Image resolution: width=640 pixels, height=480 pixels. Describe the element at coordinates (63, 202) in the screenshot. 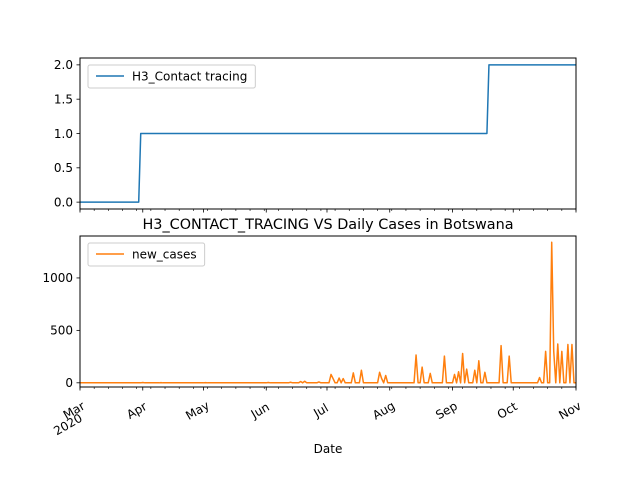

I see `y-tick-label: 0.0` at that location.